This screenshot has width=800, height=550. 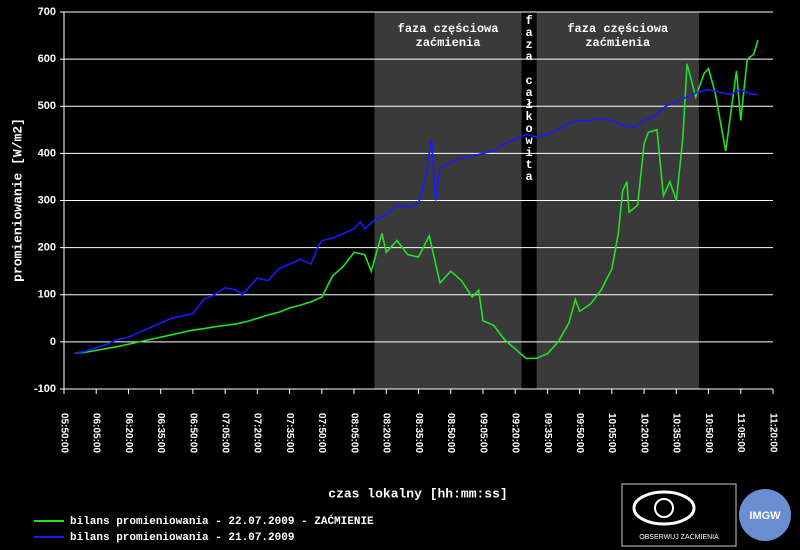 I want to click on x-tick-label: 07:20:00, so click(x=257, y=433).